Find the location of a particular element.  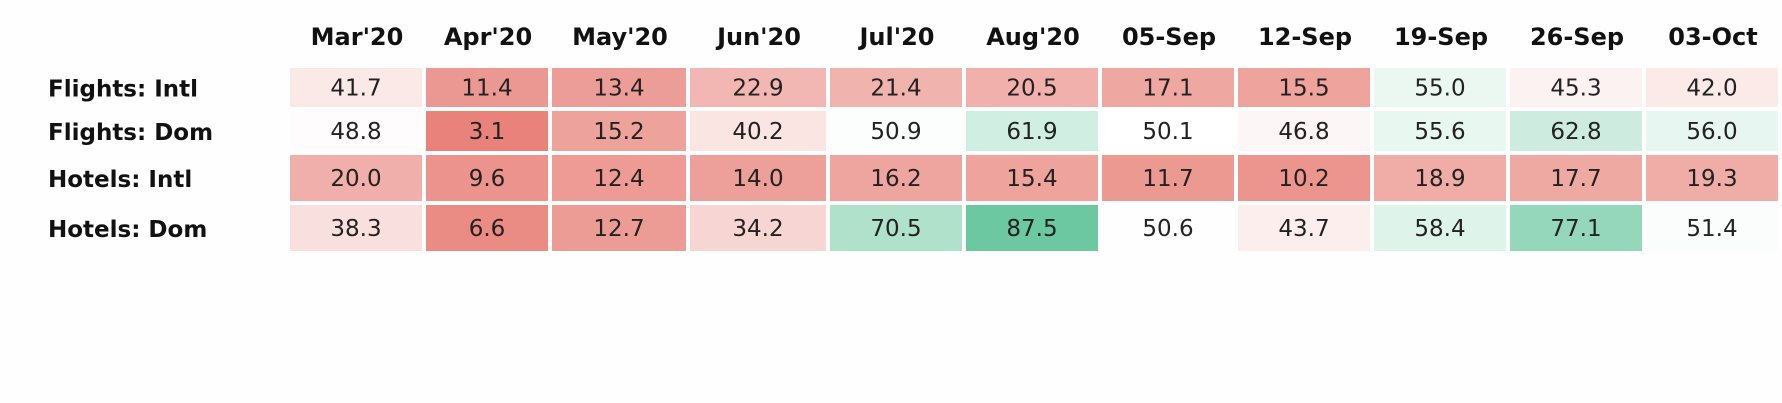

cell-value-label: 45.3 is located at coordinates (1575, 89).